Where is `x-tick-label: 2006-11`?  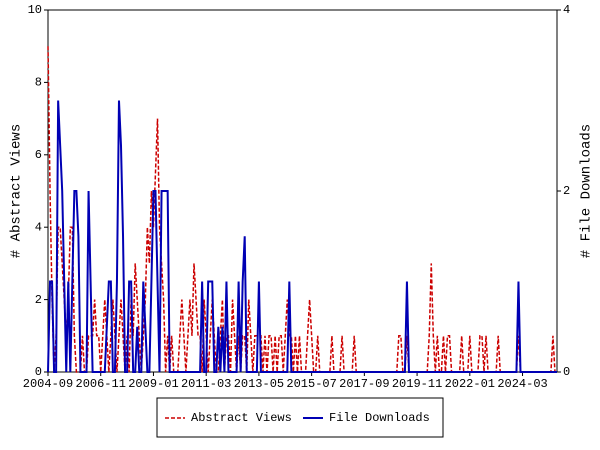
x-tick-label: 2006-11 is located at coordinates (101, 384).